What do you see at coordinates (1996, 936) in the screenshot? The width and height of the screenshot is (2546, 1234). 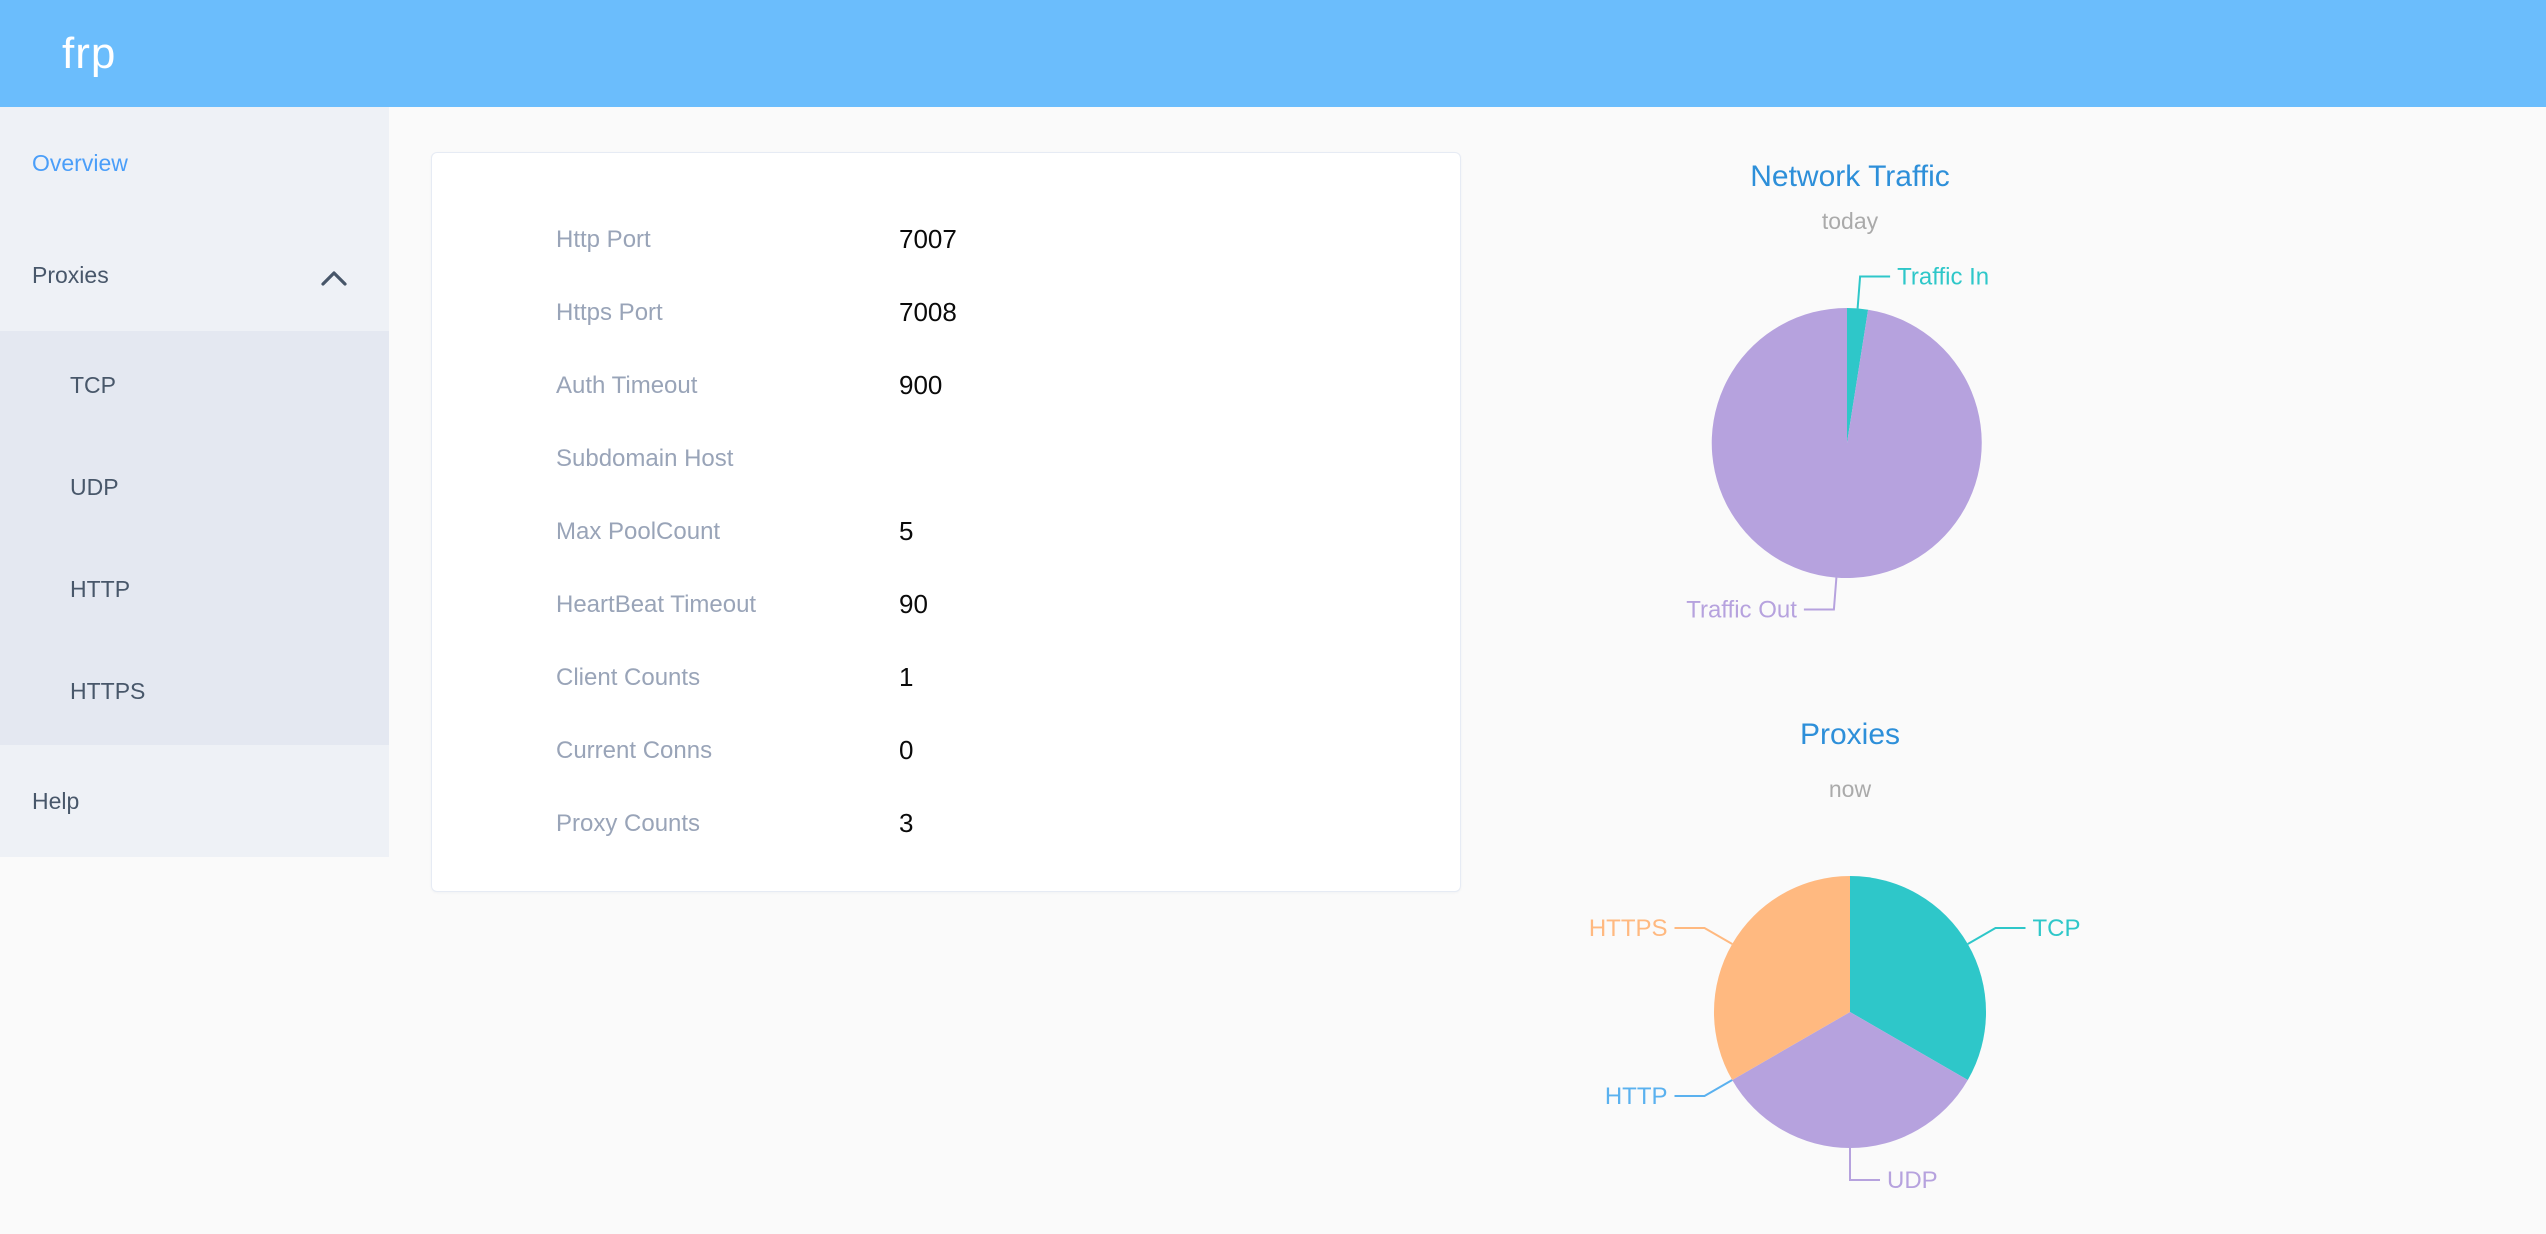 I see `pie-labelline-tcp` at bounding box center [1996, 936].